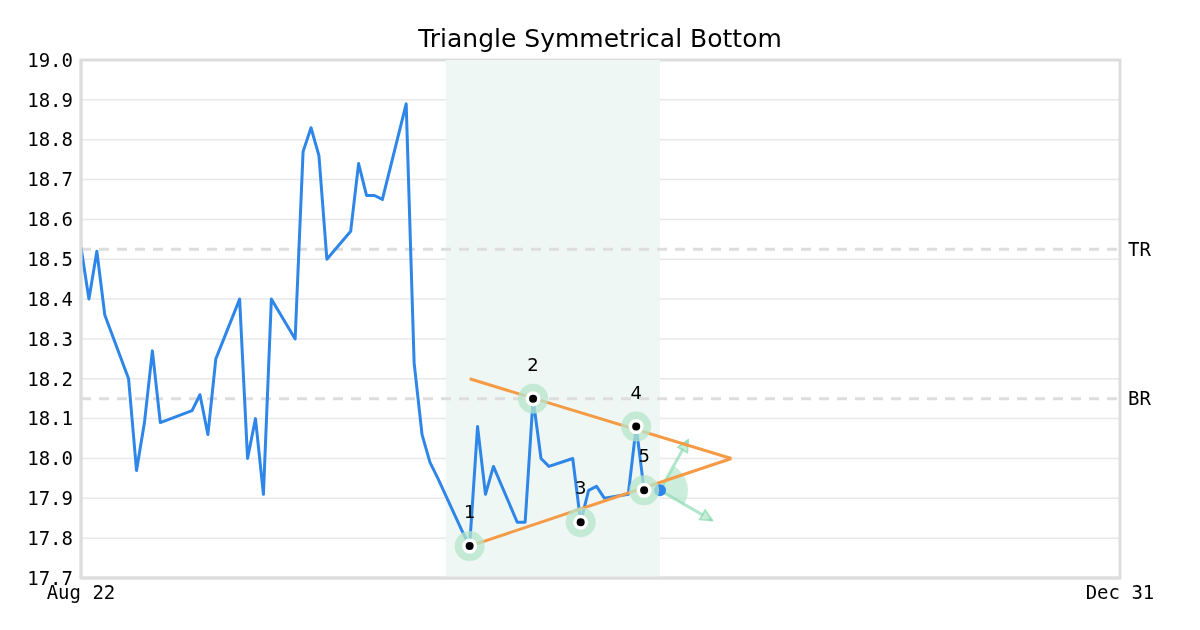  What do you see at coordinates (50, 378) in the screenshot?
I see `y-tick-label: 18.2` at bounding box center [50, 378].